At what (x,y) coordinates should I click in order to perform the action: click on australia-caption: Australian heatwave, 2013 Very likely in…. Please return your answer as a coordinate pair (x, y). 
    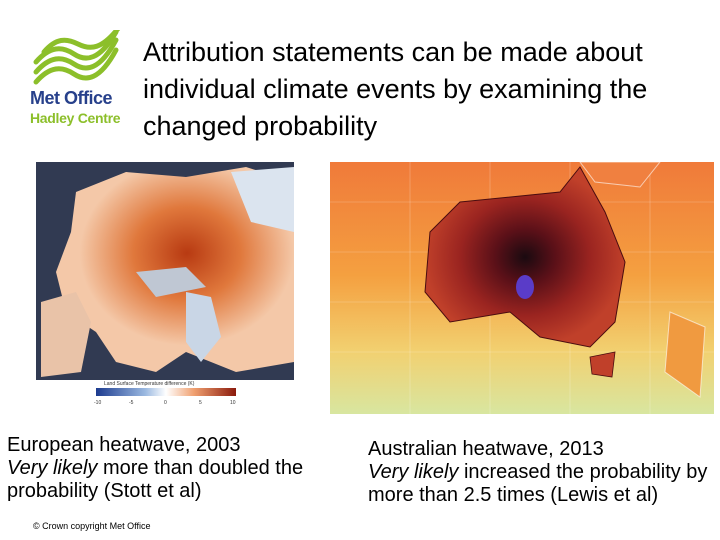
    Looking at the image, I should click on (538, 472).